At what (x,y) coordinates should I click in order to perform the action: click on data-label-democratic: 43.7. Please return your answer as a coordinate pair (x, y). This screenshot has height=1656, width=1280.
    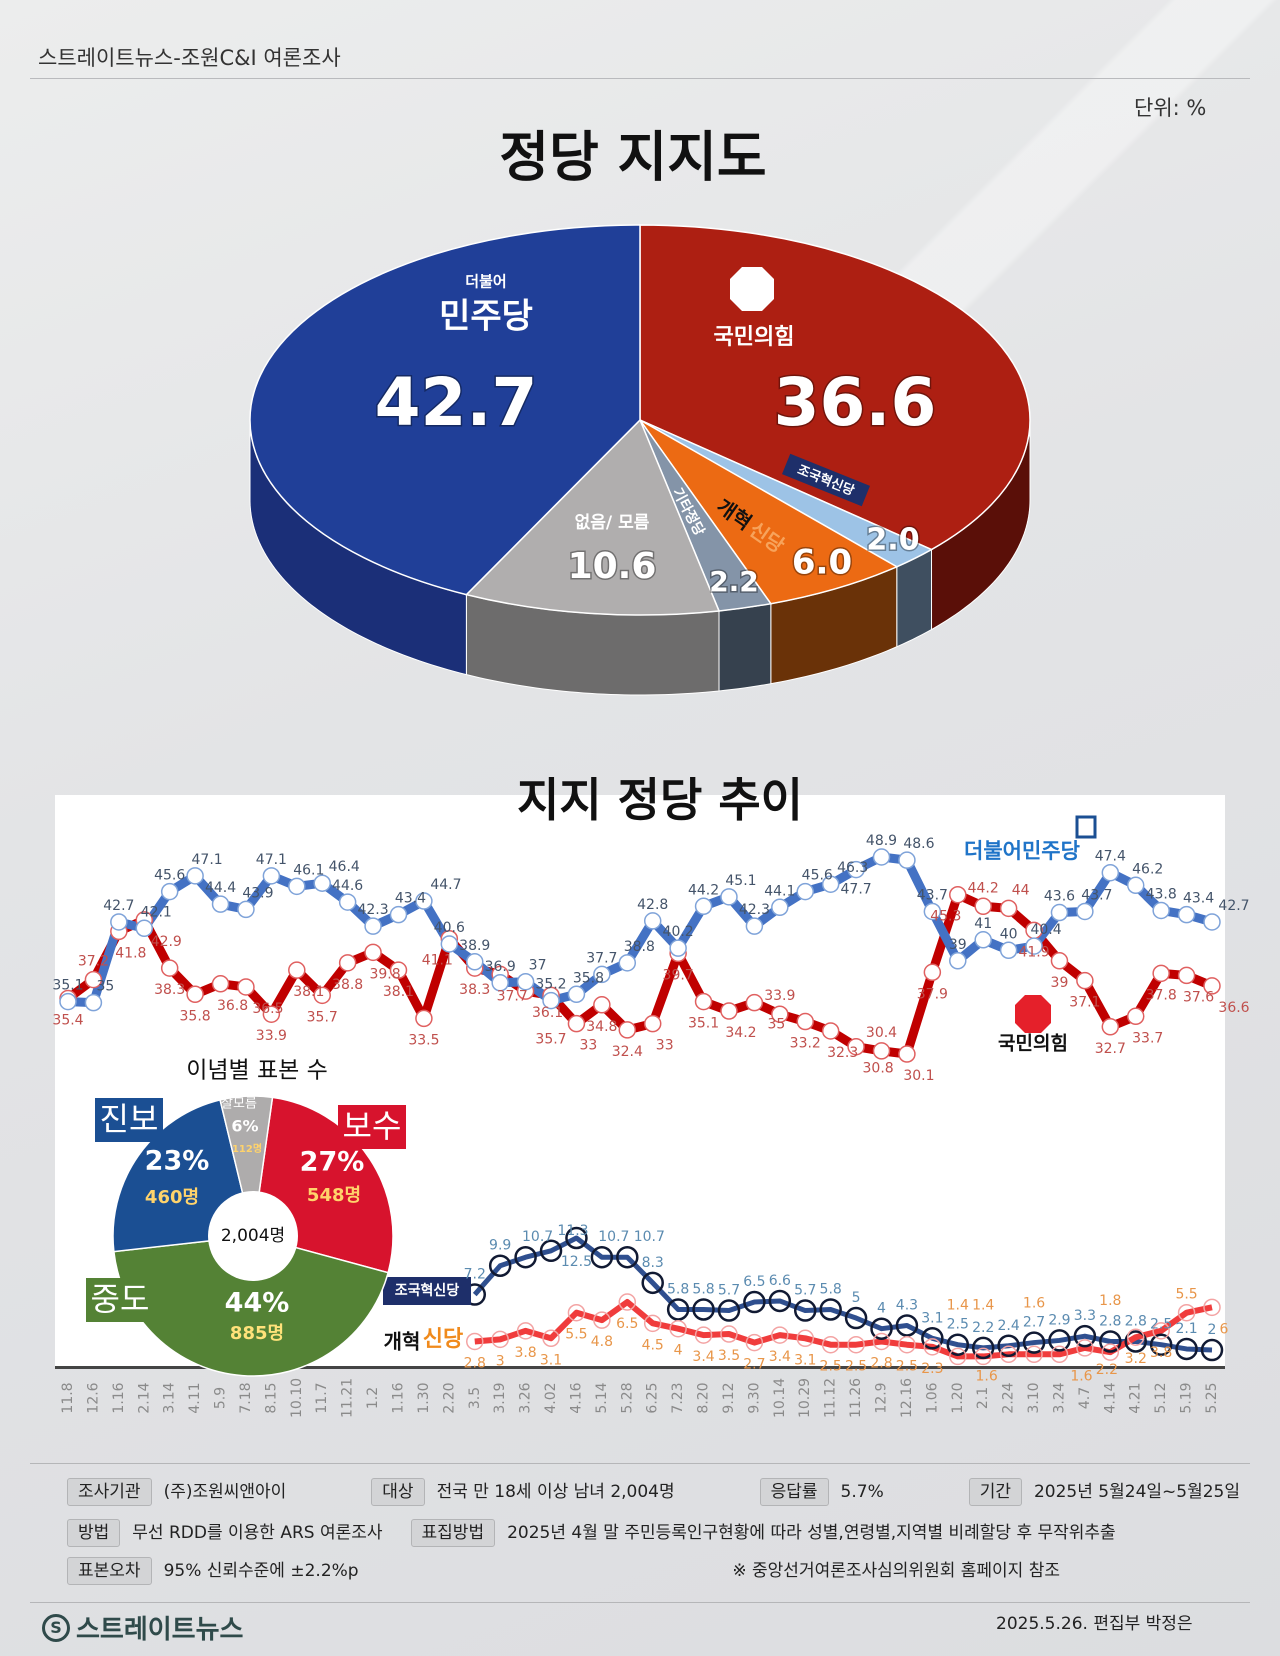
    Looking at the image, I should click on (1096, 895).